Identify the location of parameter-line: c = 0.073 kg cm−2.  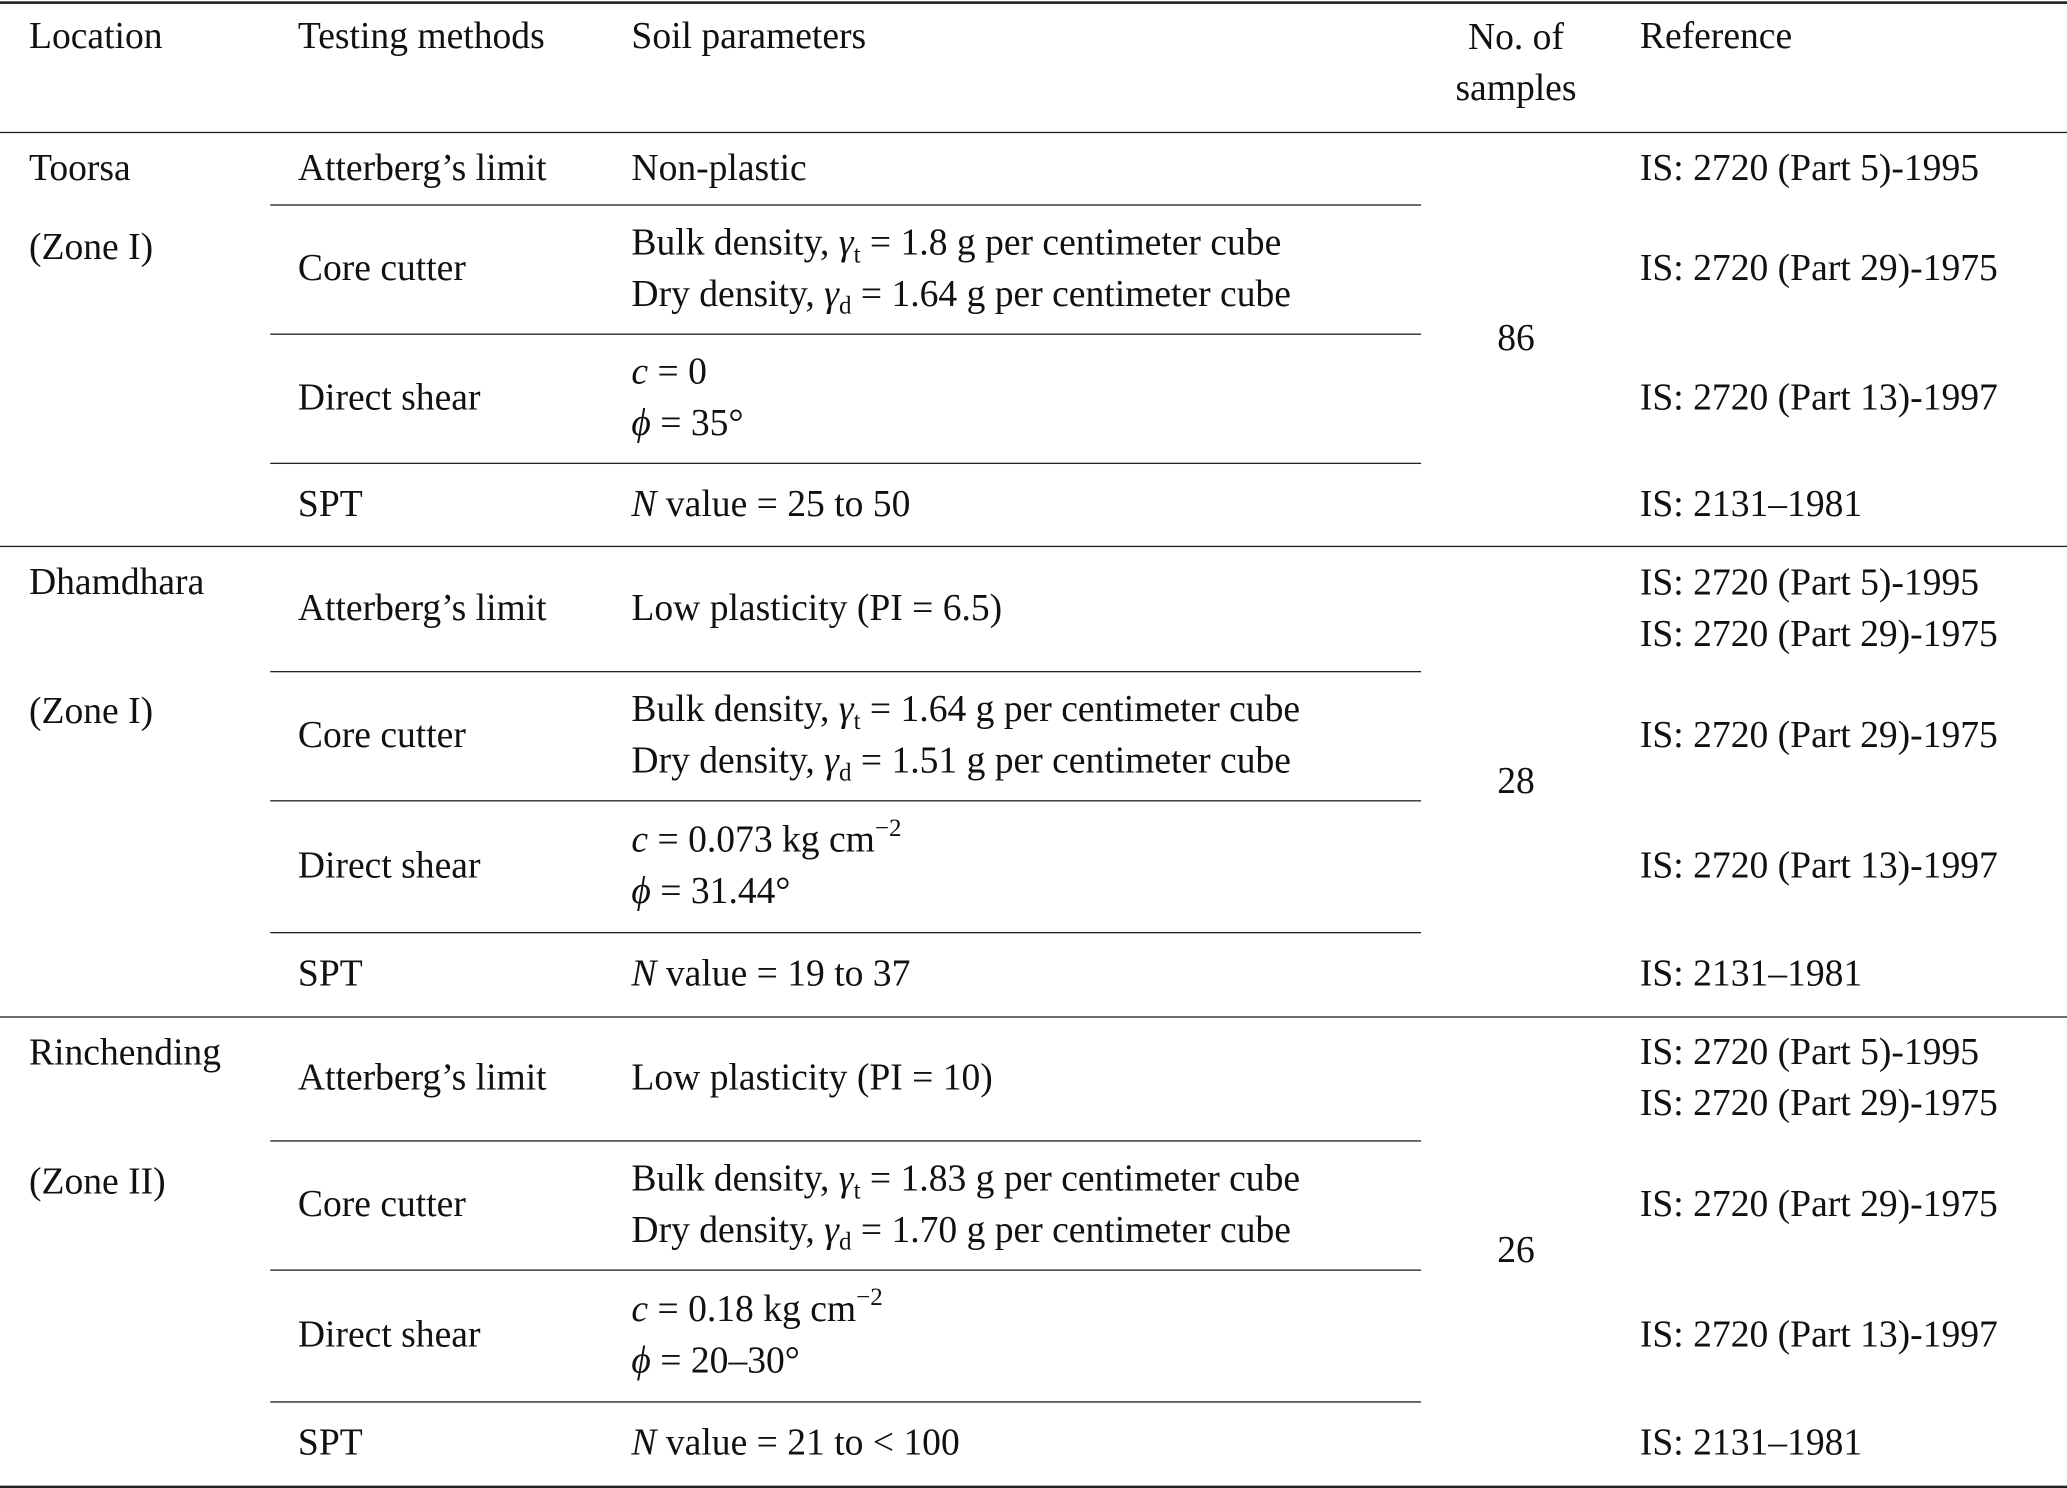
(766, 840).